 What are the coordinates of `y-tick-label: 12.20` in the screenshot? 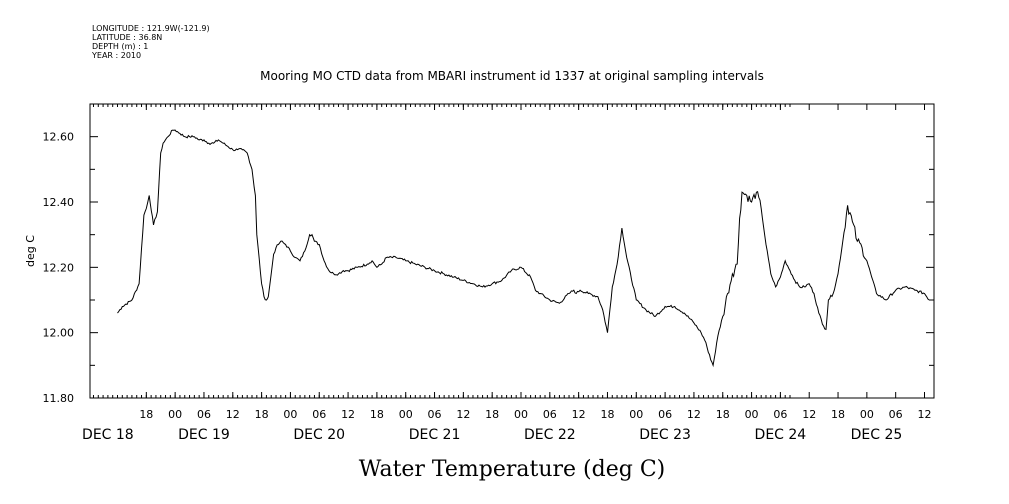 It's located at (59, 267).